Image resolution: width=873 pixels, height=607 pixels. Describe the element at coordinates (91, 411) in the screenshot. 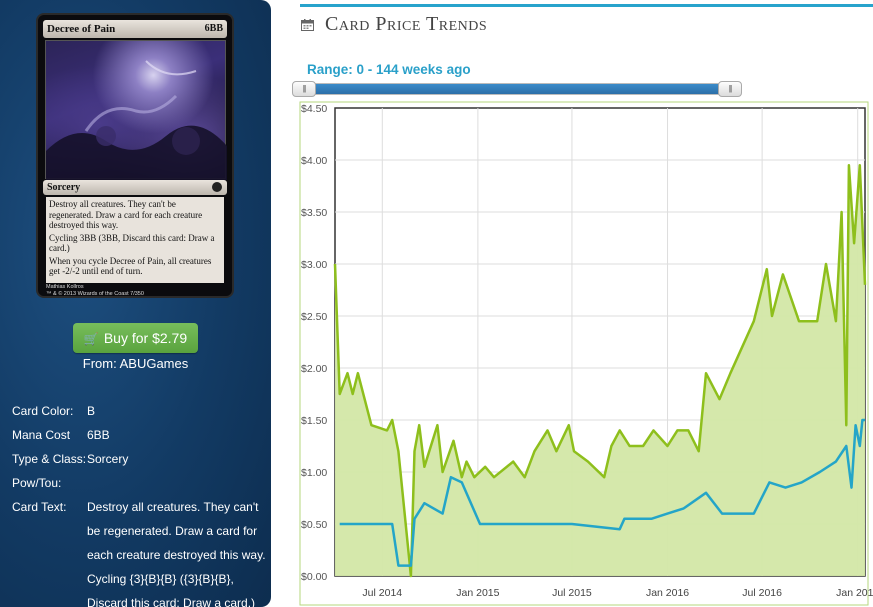

I see `detail-value: B` at that location.